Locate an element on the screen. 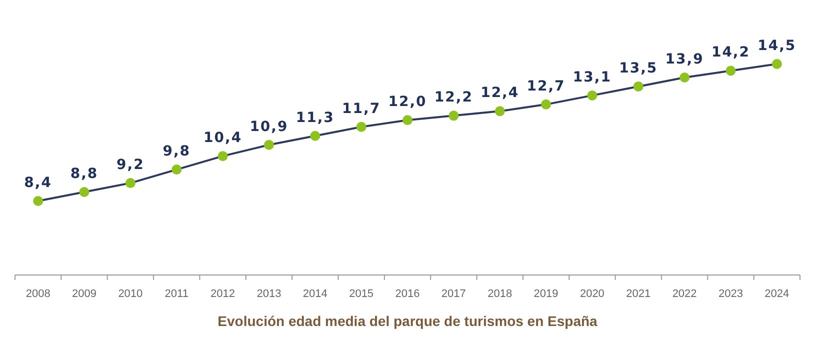 The image size is (822, 337). x-tick-label: 2017 is located at coordinates (453, 294).